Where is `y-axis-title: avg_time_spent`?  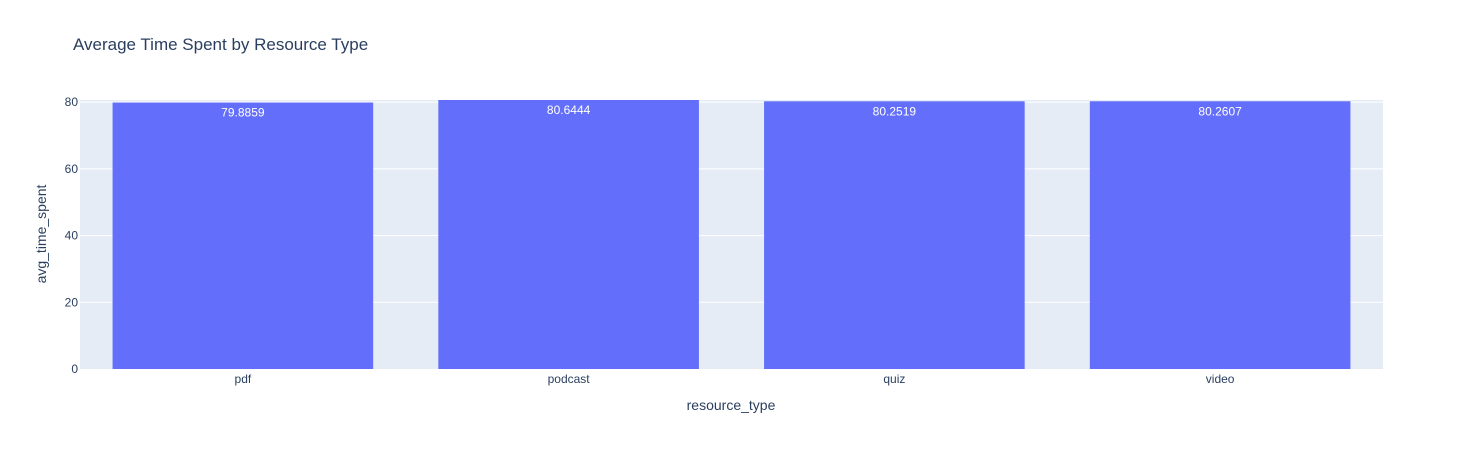 y-axis-title: avg_time_spent is located at coordinates (41, 233).